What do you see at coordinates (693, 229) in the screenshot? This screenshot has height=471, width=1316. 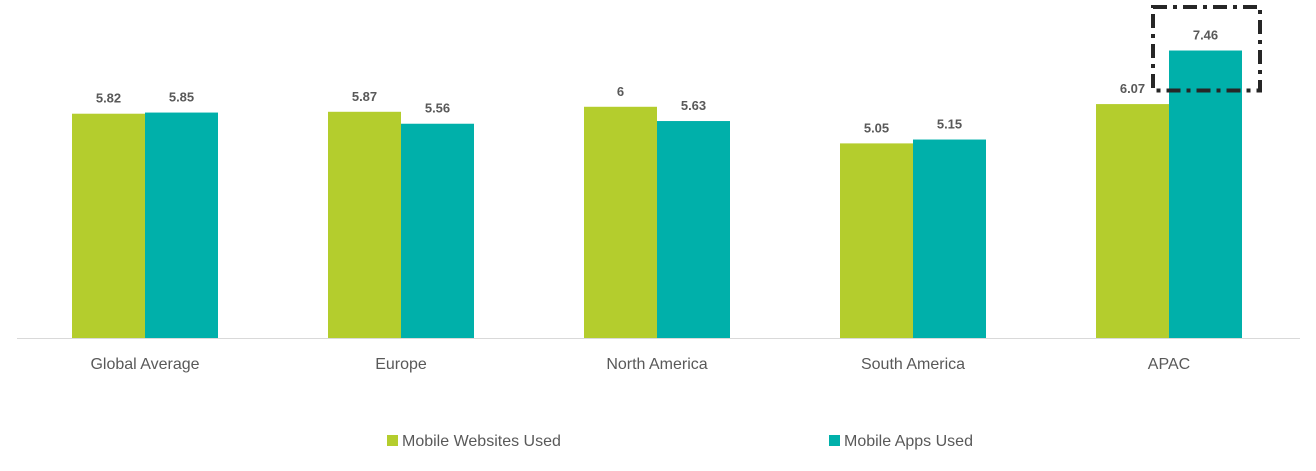 I see `bar-north-america-mobile-apps-used` at bounding box center [693, 229].